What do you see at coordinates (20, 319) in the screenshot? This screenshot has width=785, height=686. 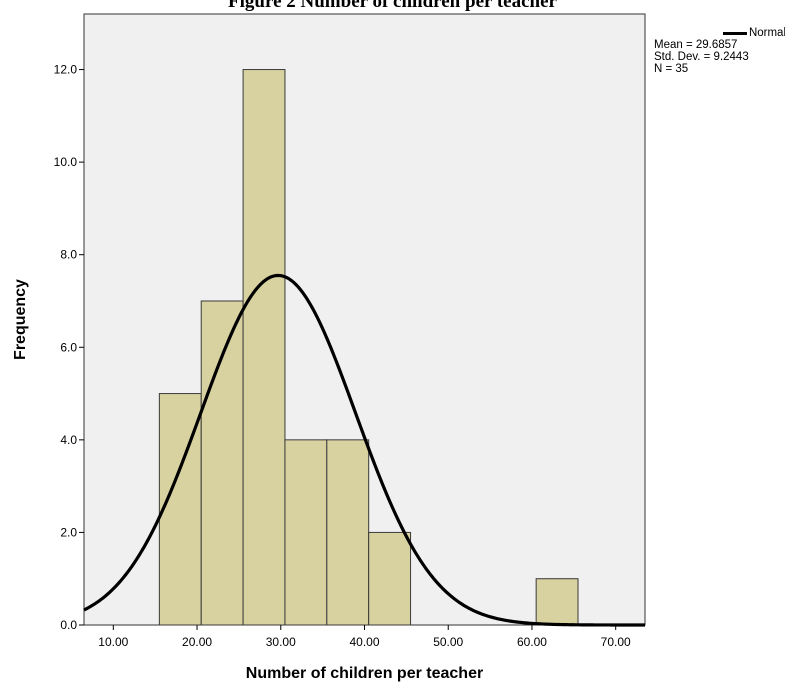 I see `y-axis-label: Frequency` at bounding box center [20, 319].